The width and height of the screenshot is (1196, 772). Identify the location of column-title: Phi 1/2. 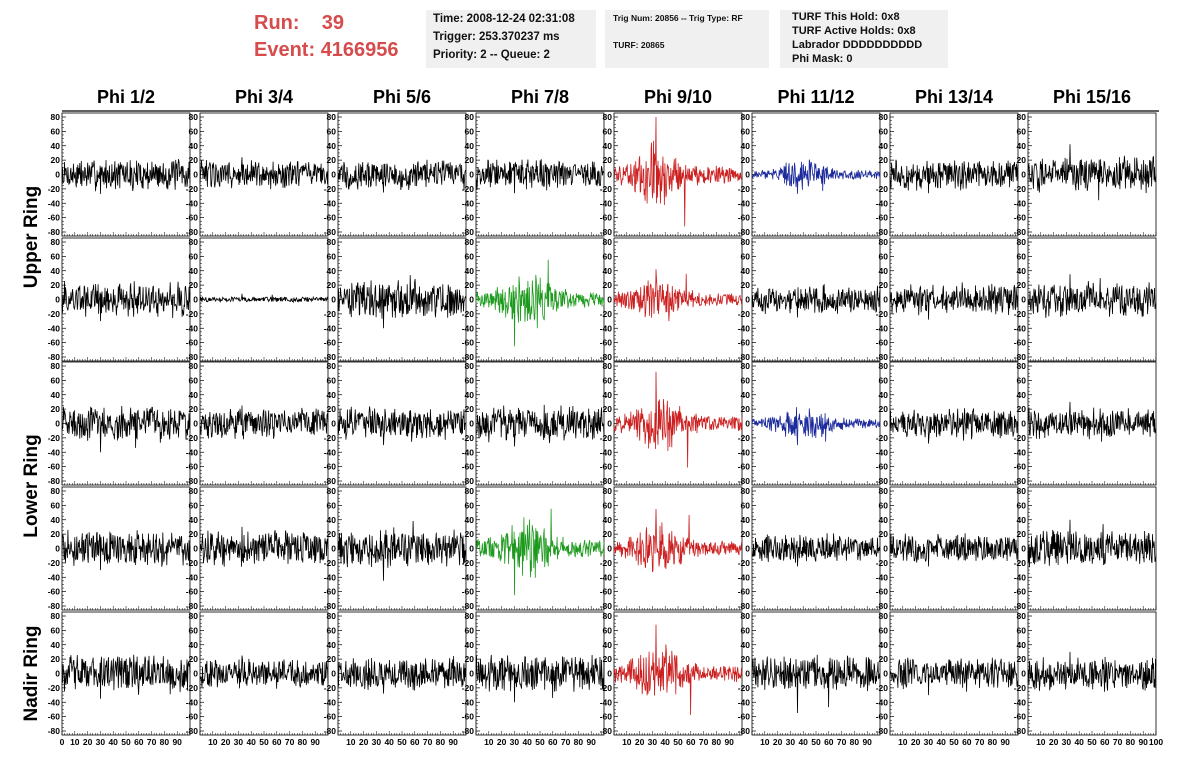
(126, 97).